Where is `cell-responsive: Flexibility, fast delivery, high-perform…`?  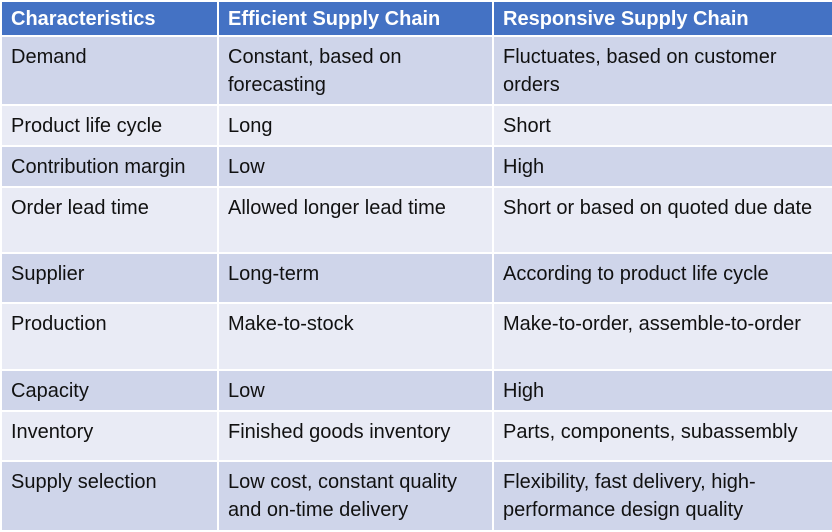 cell-responsive: Flexibility, fast delivery, high-perform… is located at coordinates (662, 496).